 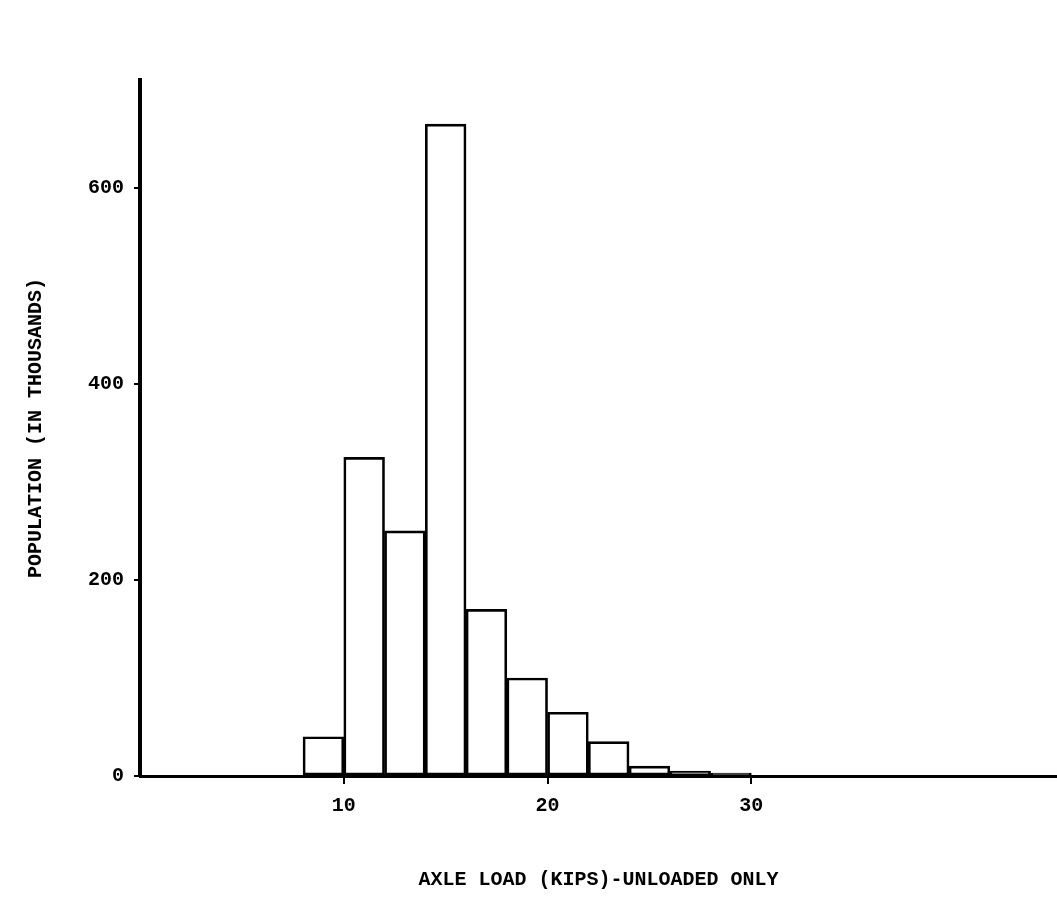 I want to click on y-axis-title: POPULATION (IN THOUSANDS), so click(x=36, y=428).